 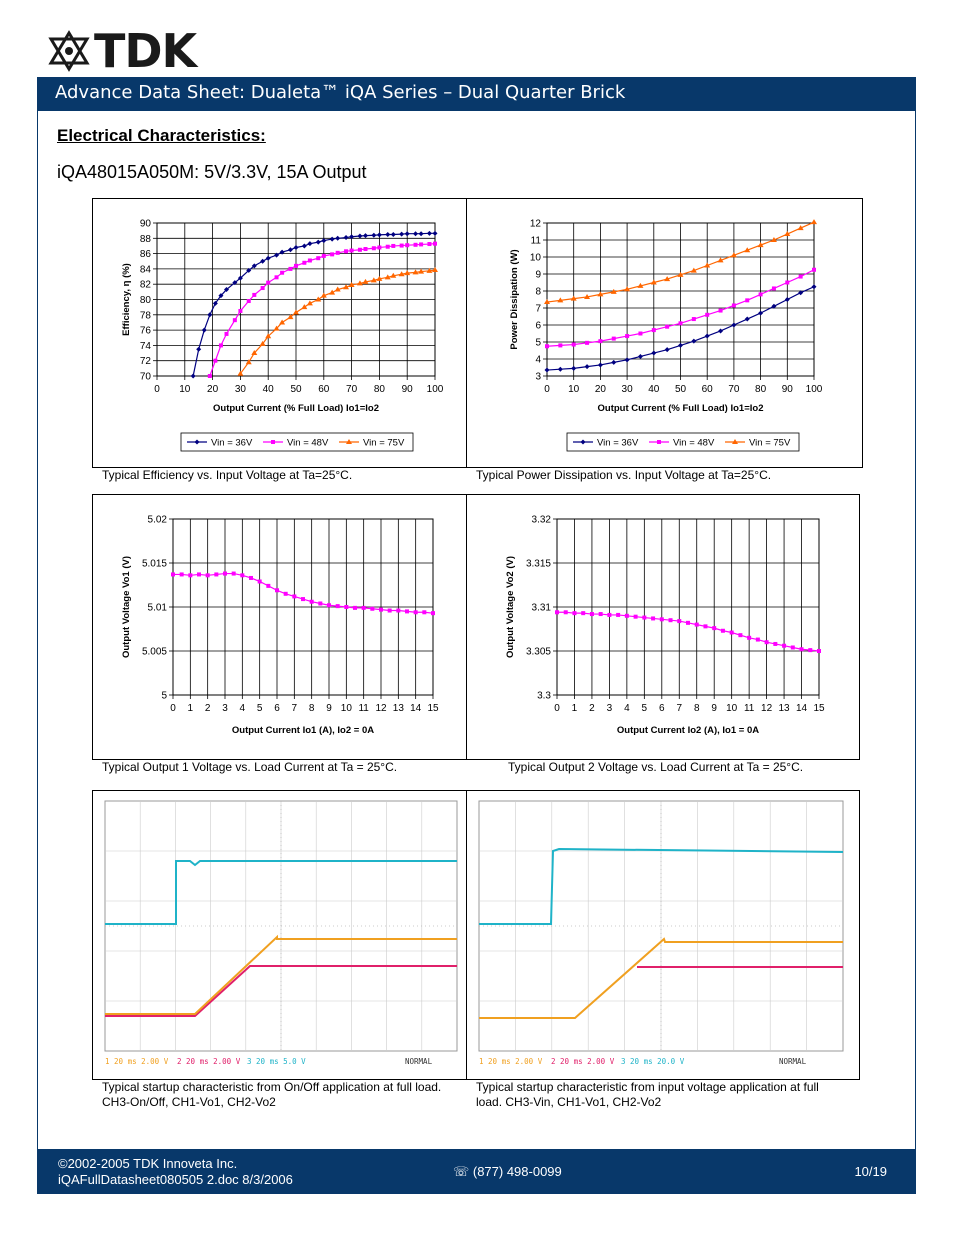 I want to click on y-axis-label: Output Voltage Vo1 (V), so click(x=126, y=607).